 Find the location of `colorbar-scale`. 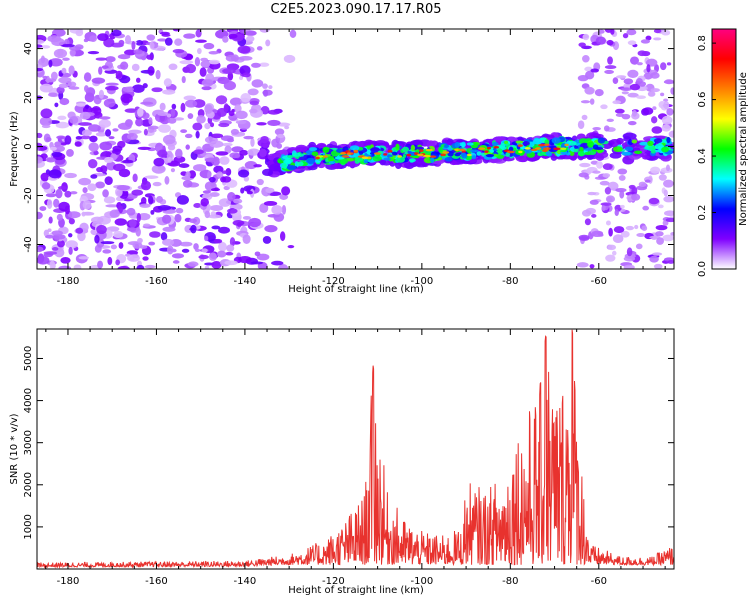

colorbar-scale is located at coordinates (724, 149).